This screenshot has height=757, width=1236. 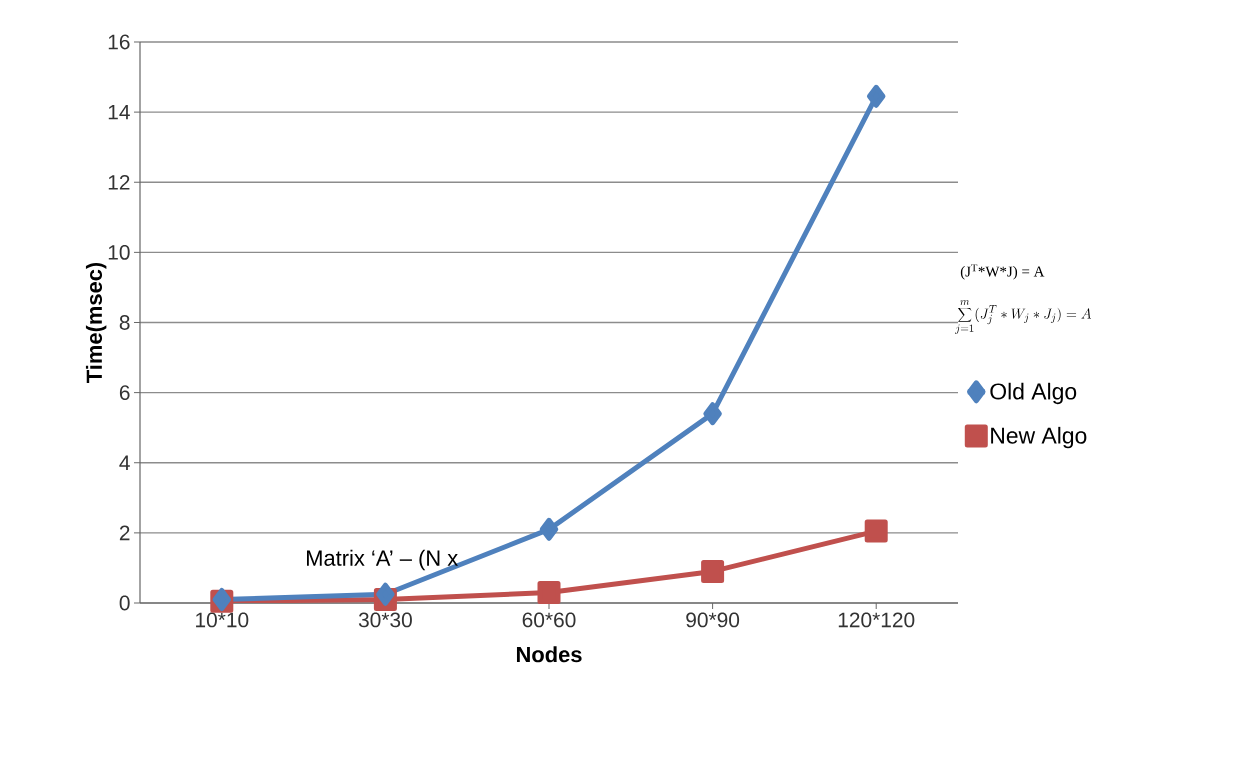 What do you see at coordinates (549, 654) in the screenshot?
I see `x-axis-title: Nodes` at bounding box center [549, 654].